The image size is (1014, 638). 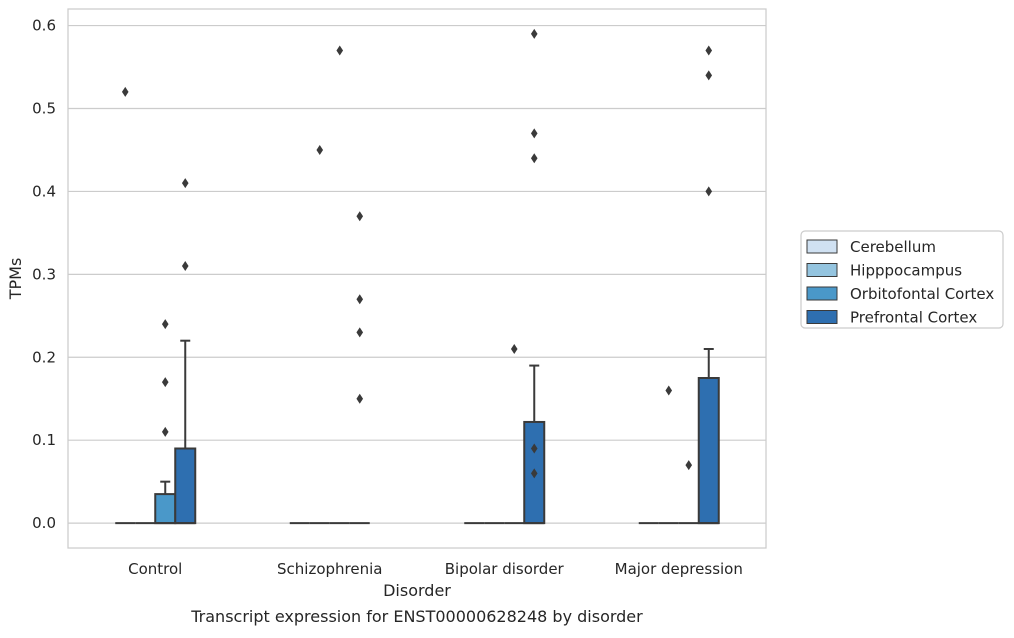 I want to click on y-tick-label: 0.6, so click(x=44, y=26).